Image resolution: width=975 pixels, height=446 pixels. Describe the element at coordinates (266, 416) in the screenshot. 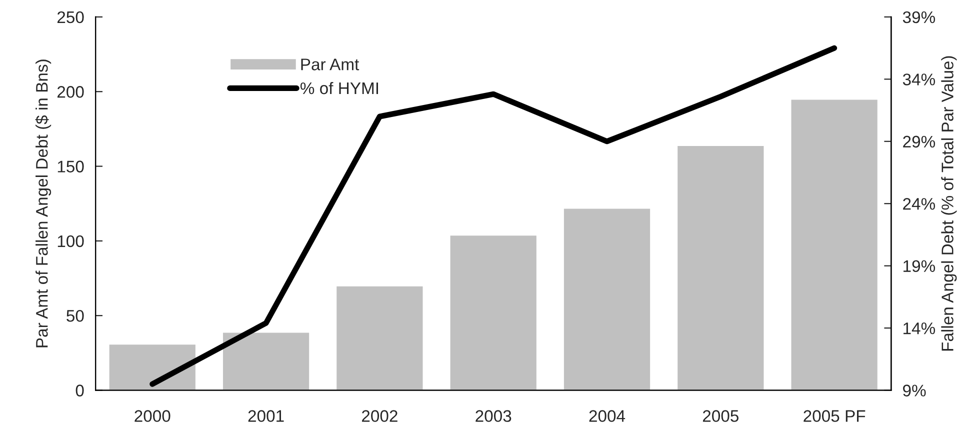

I see `x-tick-label: 2001` at that location.